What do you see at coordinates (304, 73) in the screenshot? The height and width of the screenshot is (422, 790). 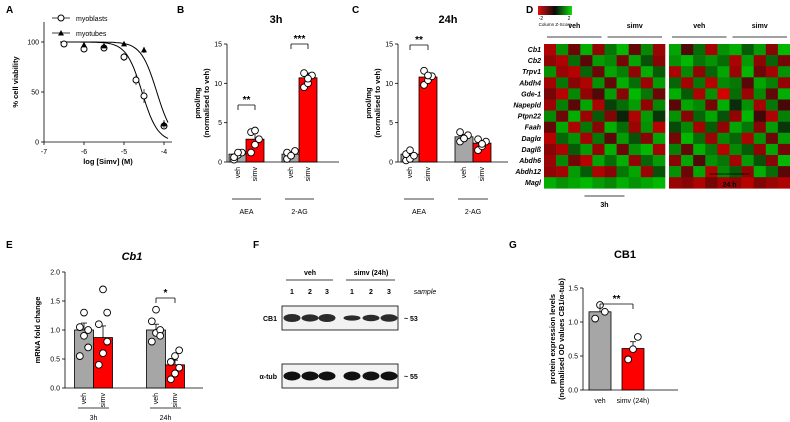 I see `panel-b-data-point` at bounding box center [304, 73].